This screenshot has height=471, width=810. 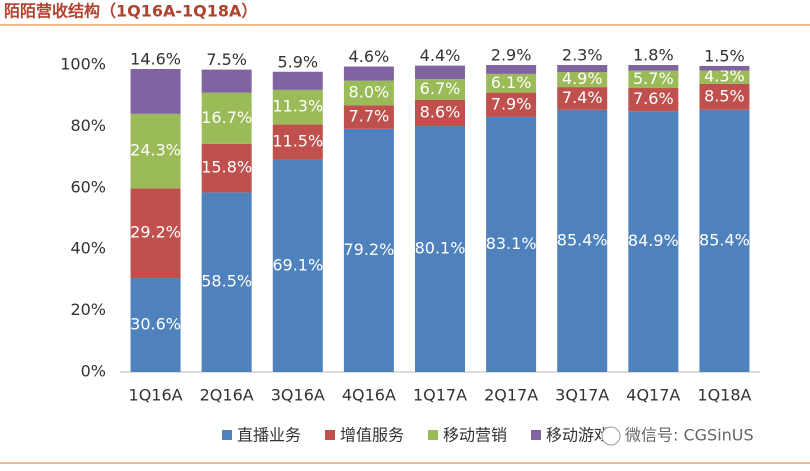 I want to click on data-label: 16.7%, so click(x=226, y=117).